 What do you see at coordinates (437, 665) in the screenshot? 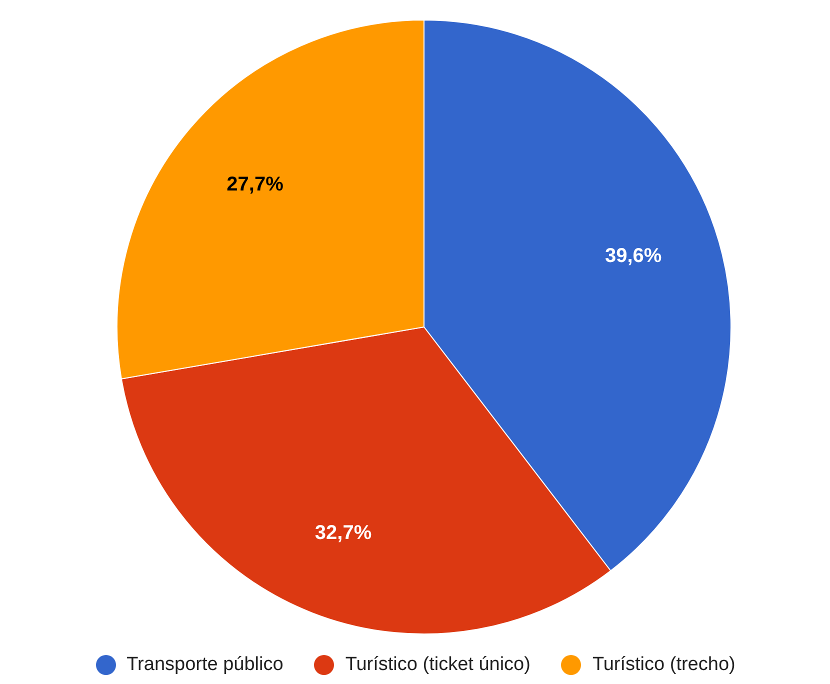
I see `legend-label: Turístico (ticket único)` at bounding box center [437, 665].